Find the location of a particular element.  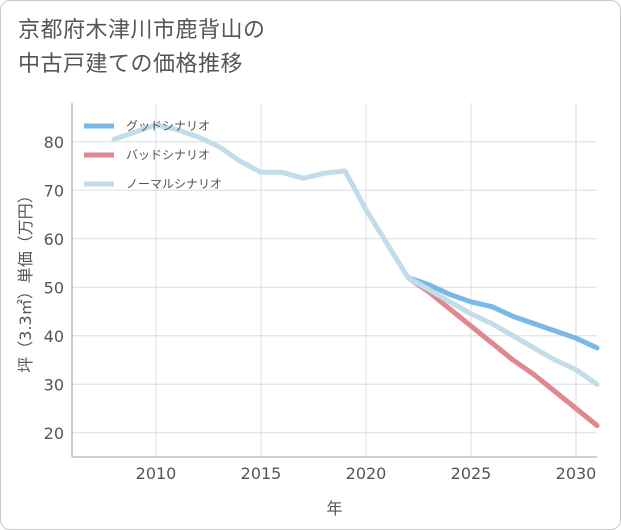

legend-label-2: ノーマルシナリオ is located at coordinates (174, 184).